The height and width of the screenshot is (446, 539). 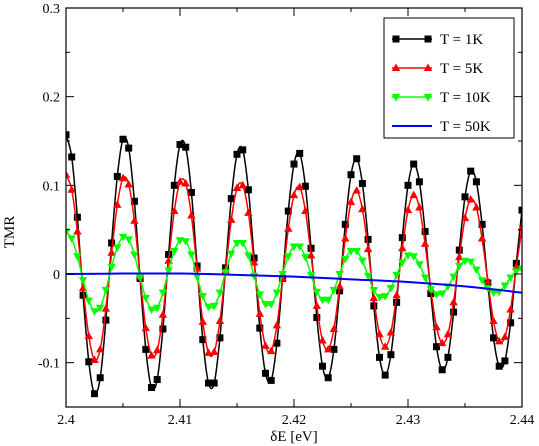 What do you see at coordinates (293, 437) in the screenshot?
I see `x-axis-label: δE [eV]` at bounding box center [293, 437].